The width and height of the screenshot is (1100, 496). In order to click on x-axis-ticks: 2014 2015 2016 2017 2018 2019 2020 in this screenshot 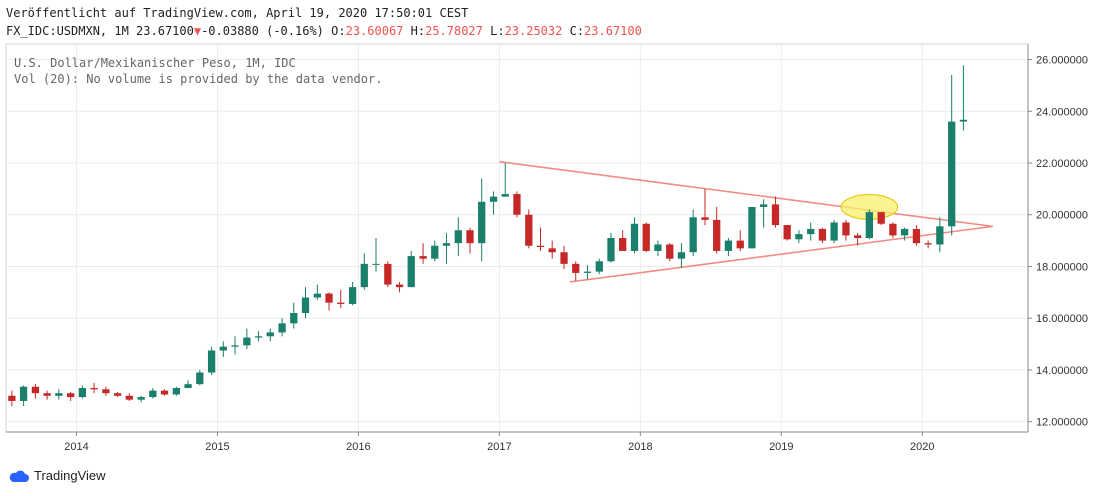, I will do `click(499, 442)`.